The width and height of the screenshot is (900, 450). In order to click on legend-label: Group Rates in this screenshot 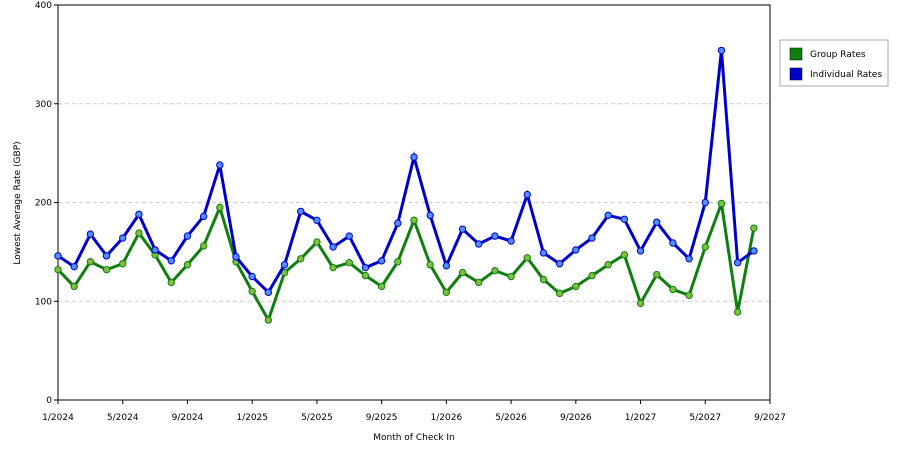, I will do `click(838, 55)`.